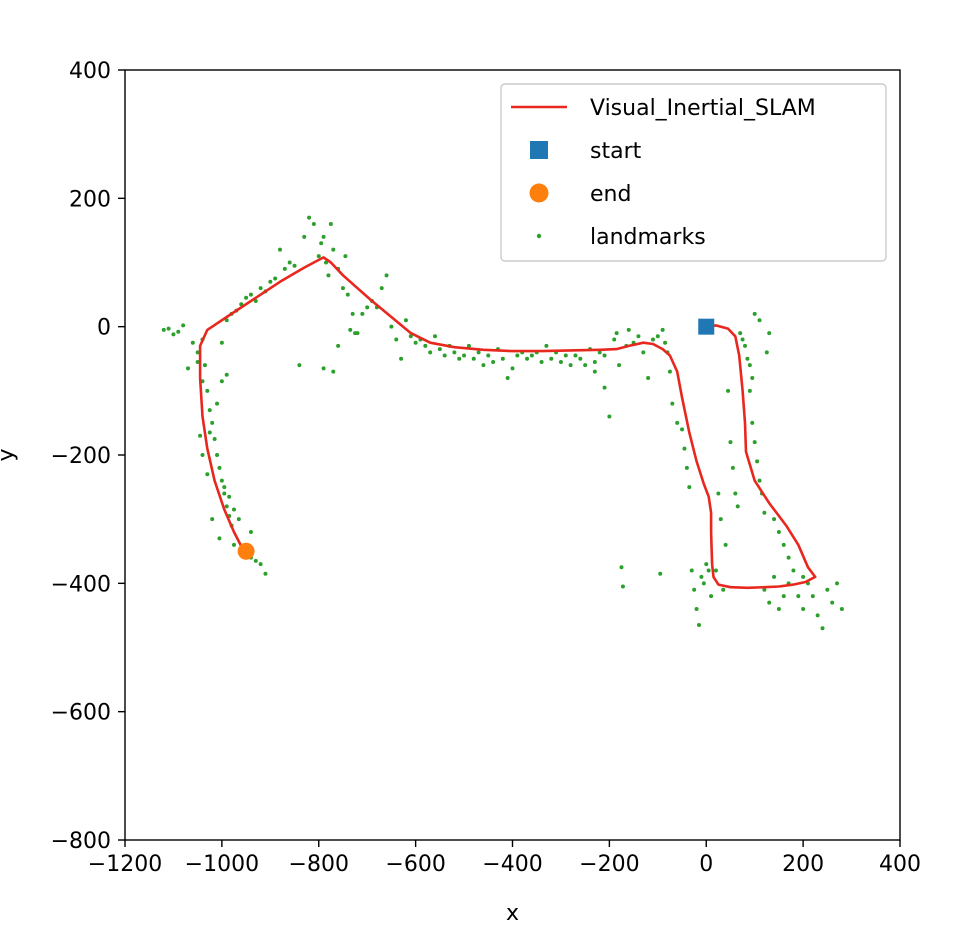  What do you see at coordinates (539, 236) in the screenshot?
I see `legend-dot-handle` at bounding box center [539, 236].